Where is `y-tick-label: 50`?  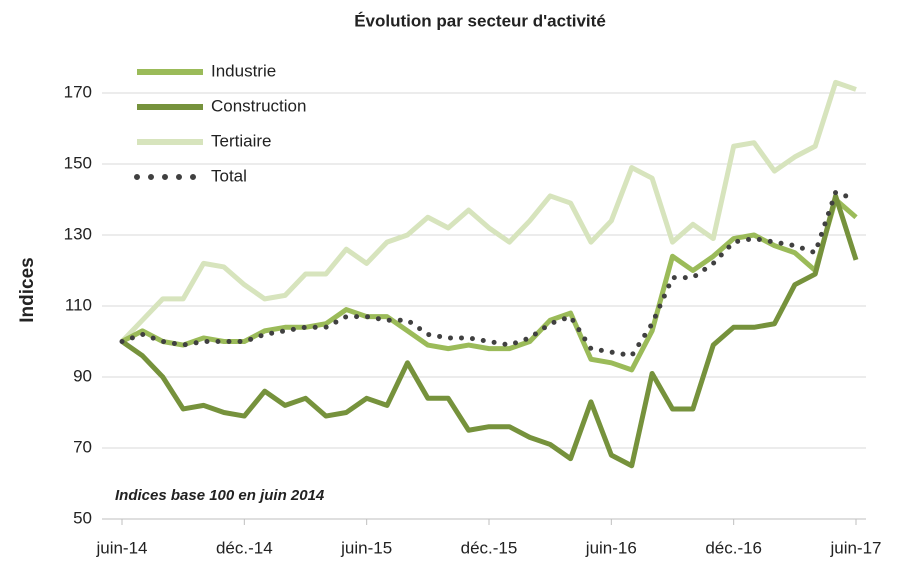 y-tick-label: 50 is located at coordinates (82, 517).